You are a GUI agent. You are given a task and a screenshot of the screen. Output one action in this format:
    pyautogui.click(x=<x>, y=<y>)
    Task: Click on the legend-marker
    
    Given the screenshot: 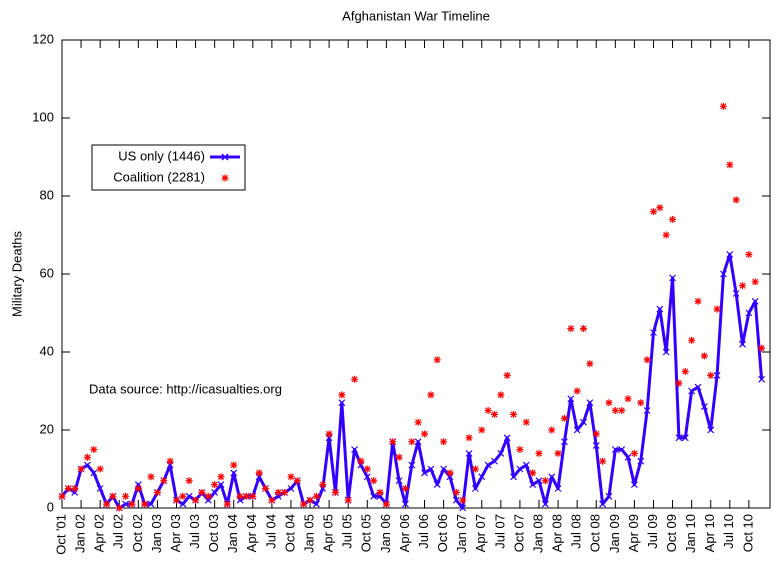 What is the action you would take?
    pyautogui.click(x=225, y=157)
    